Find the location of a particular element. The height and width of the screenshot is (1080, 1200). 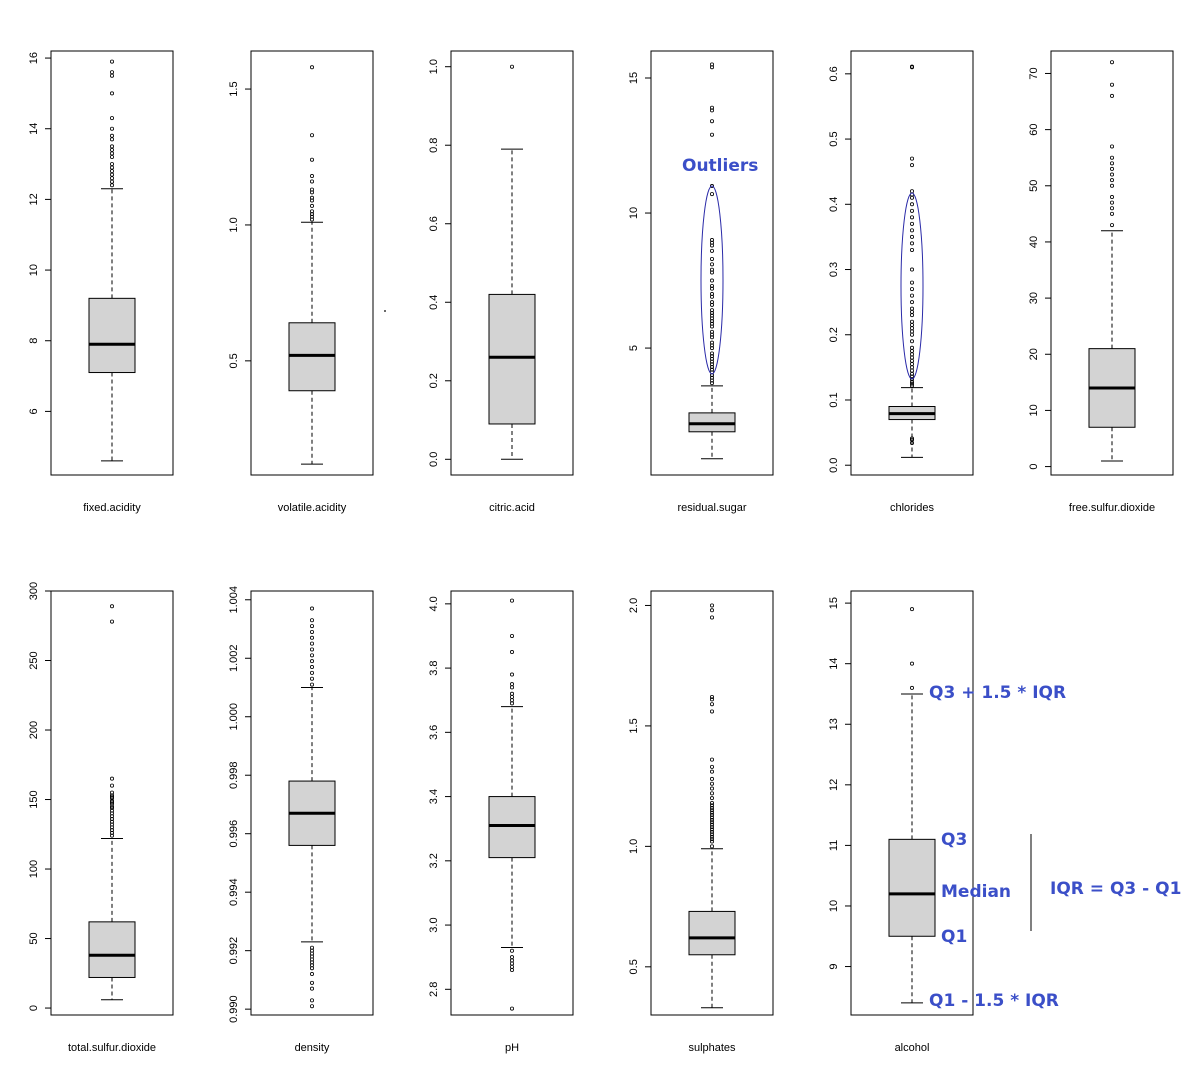

total-sulfur-dioxide-iqr-box is located at coordinates (112, 949).